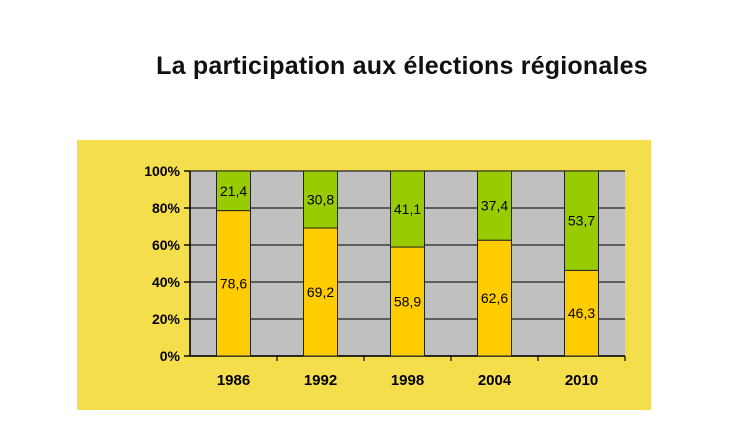 The width and height of the screenshot is (754, 424). I want to click on data-label-participation: 58,9, so click(407, 302).